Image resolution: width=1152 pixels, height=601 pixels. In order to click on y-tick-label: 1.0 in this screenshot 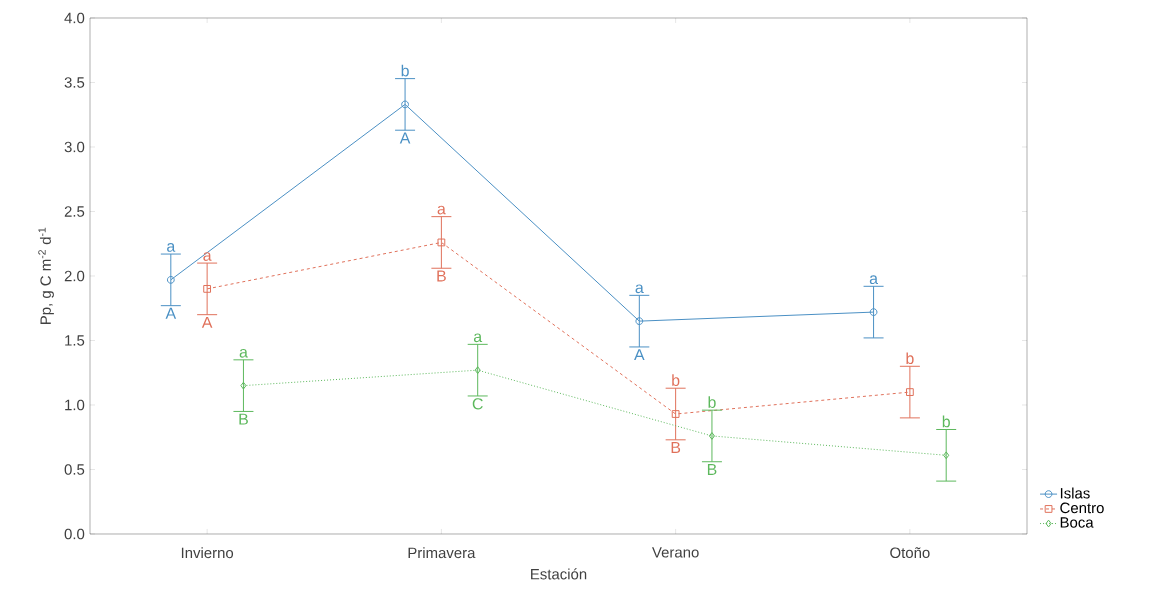, I will do `click(75, 405)`.